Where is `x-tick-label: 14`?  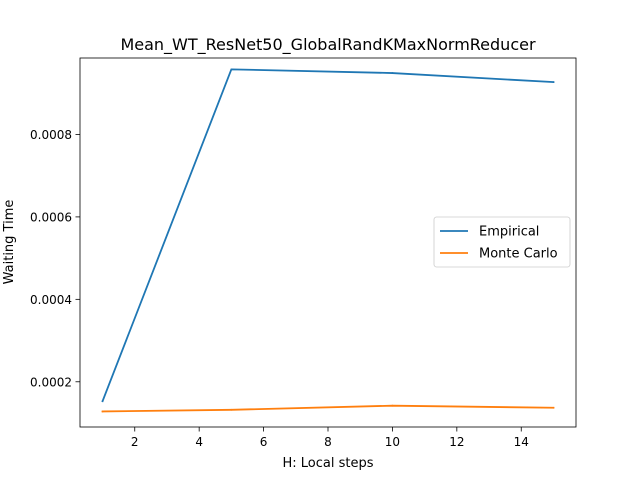
x-tick-label: 14 is located at coordinates (521, 442).